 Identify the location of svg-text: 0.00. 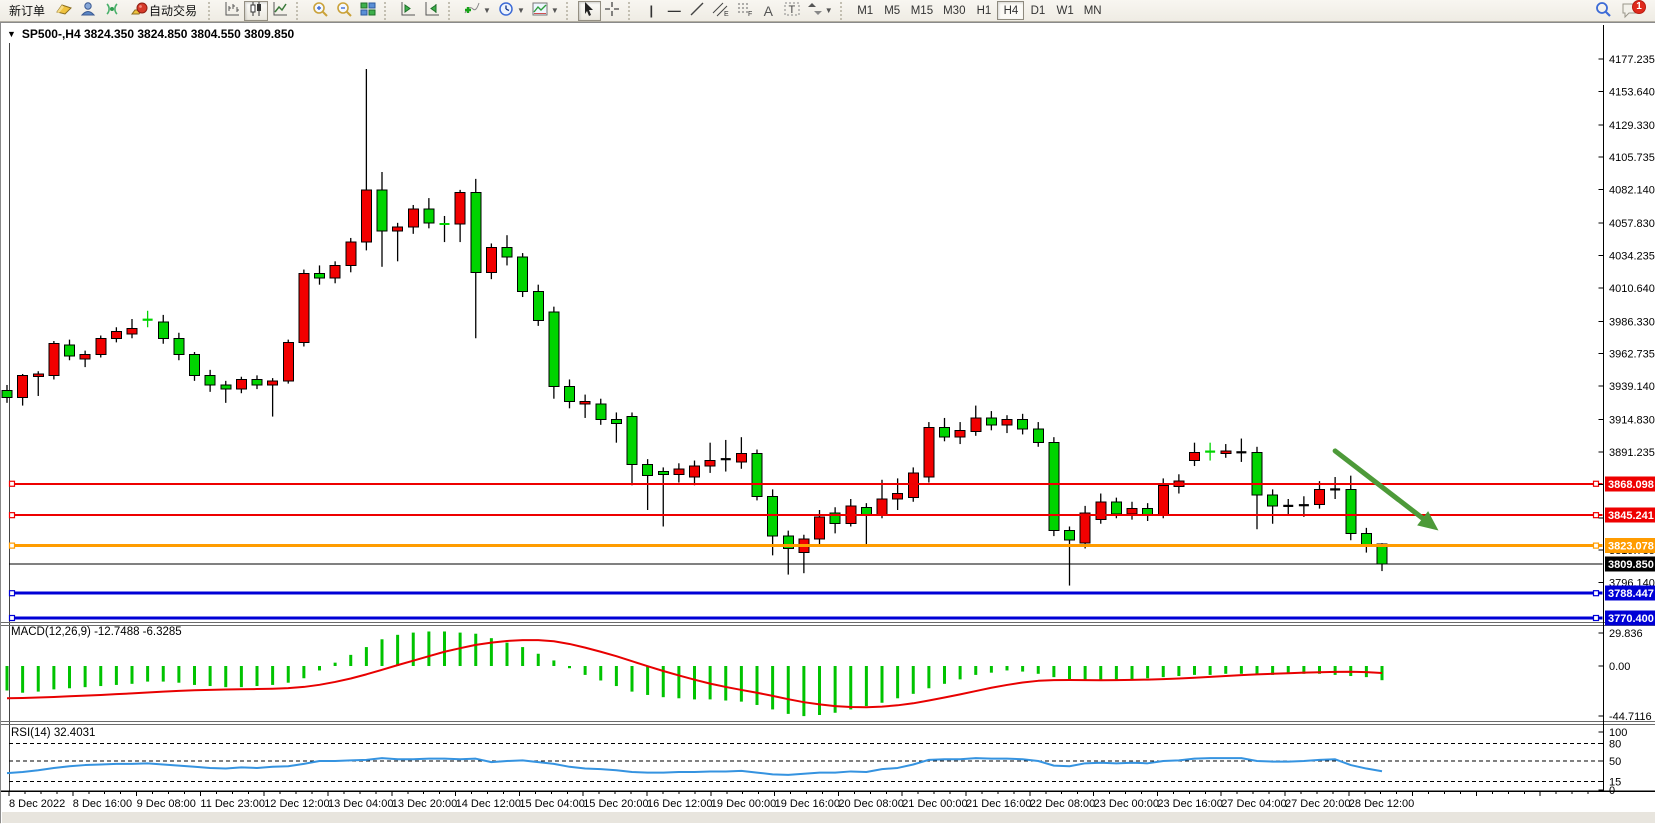
(1619, 667).